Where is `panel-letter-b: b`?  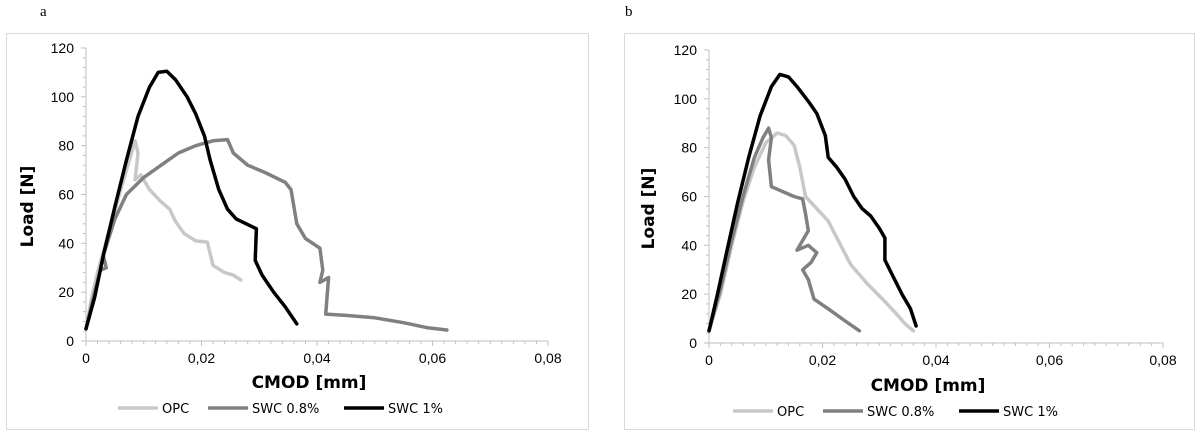 panel-letter-b: b is located at coordinates (629, 12).